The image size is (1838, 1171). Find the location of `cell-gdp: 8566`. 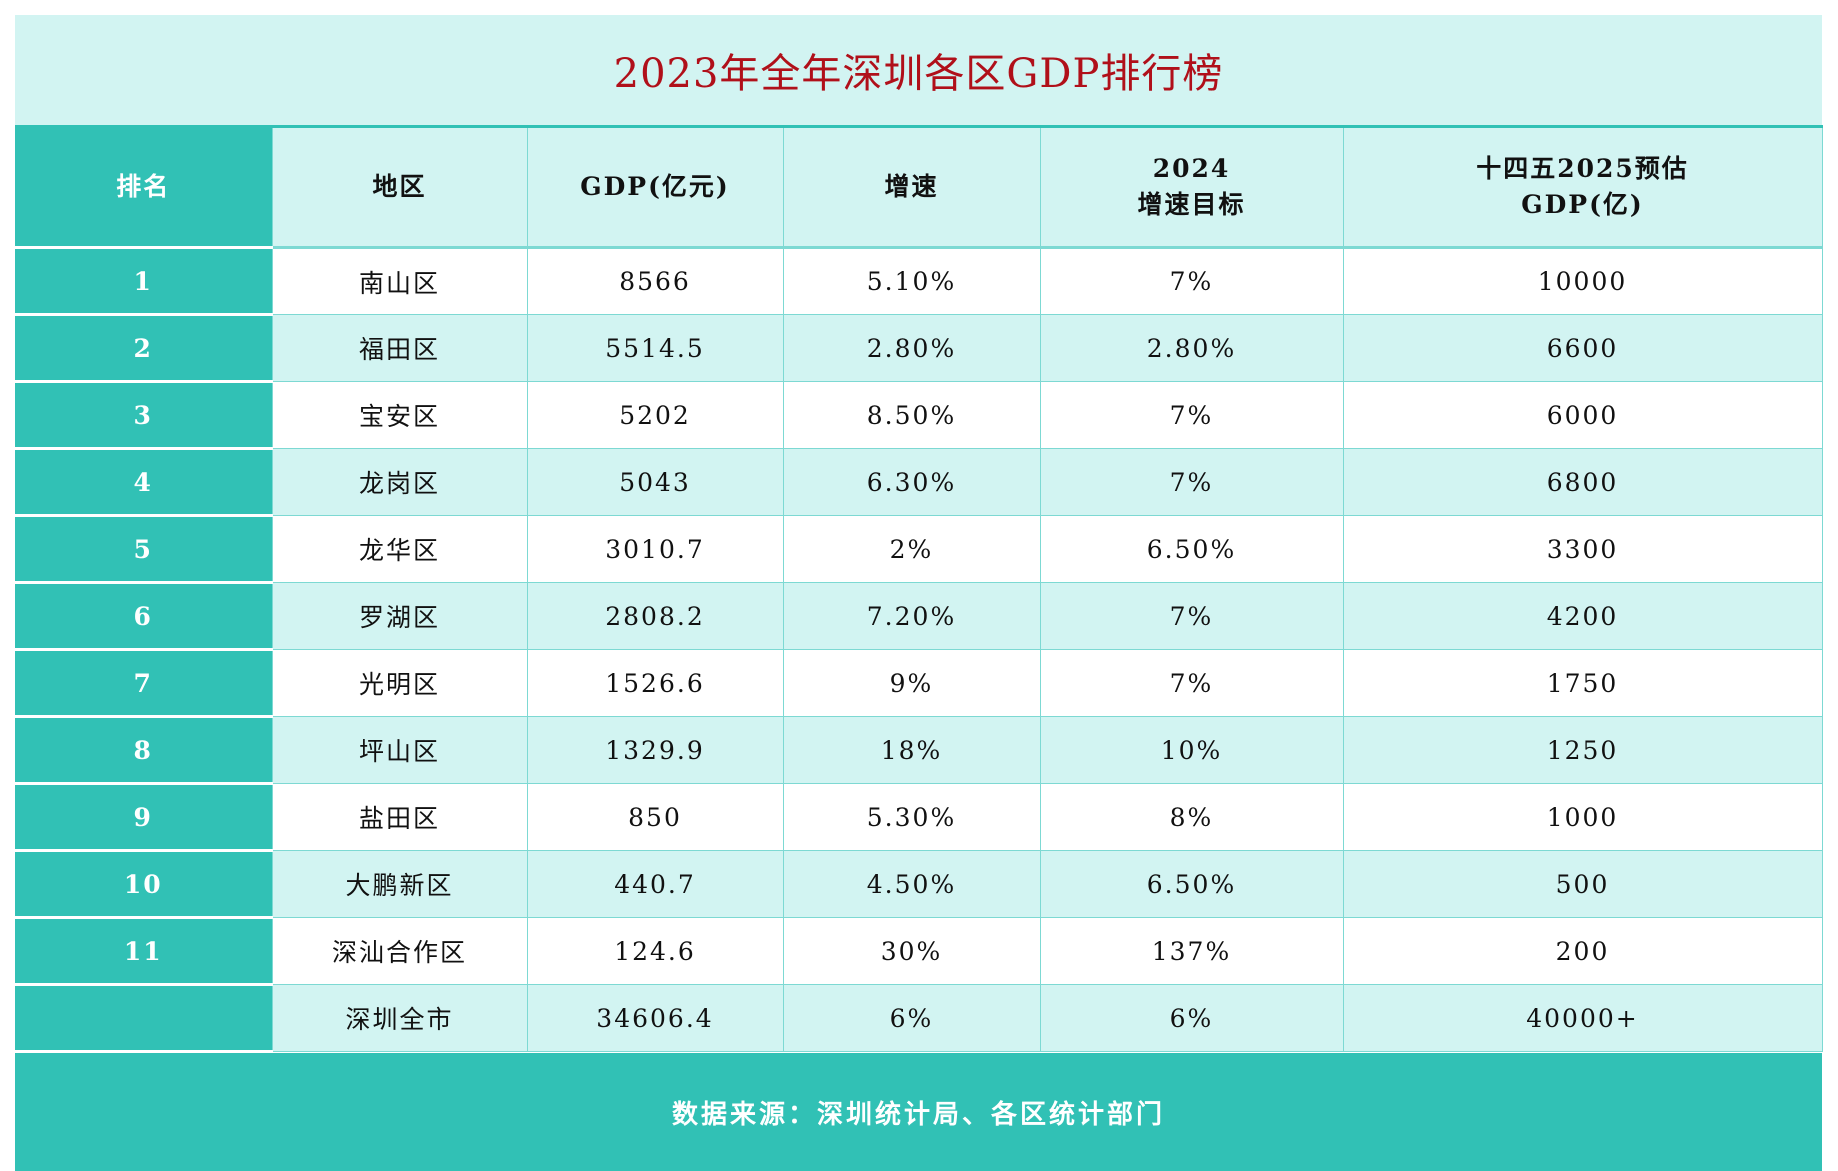

cell-gdp: 8566 is located at coordinates (655, 281).